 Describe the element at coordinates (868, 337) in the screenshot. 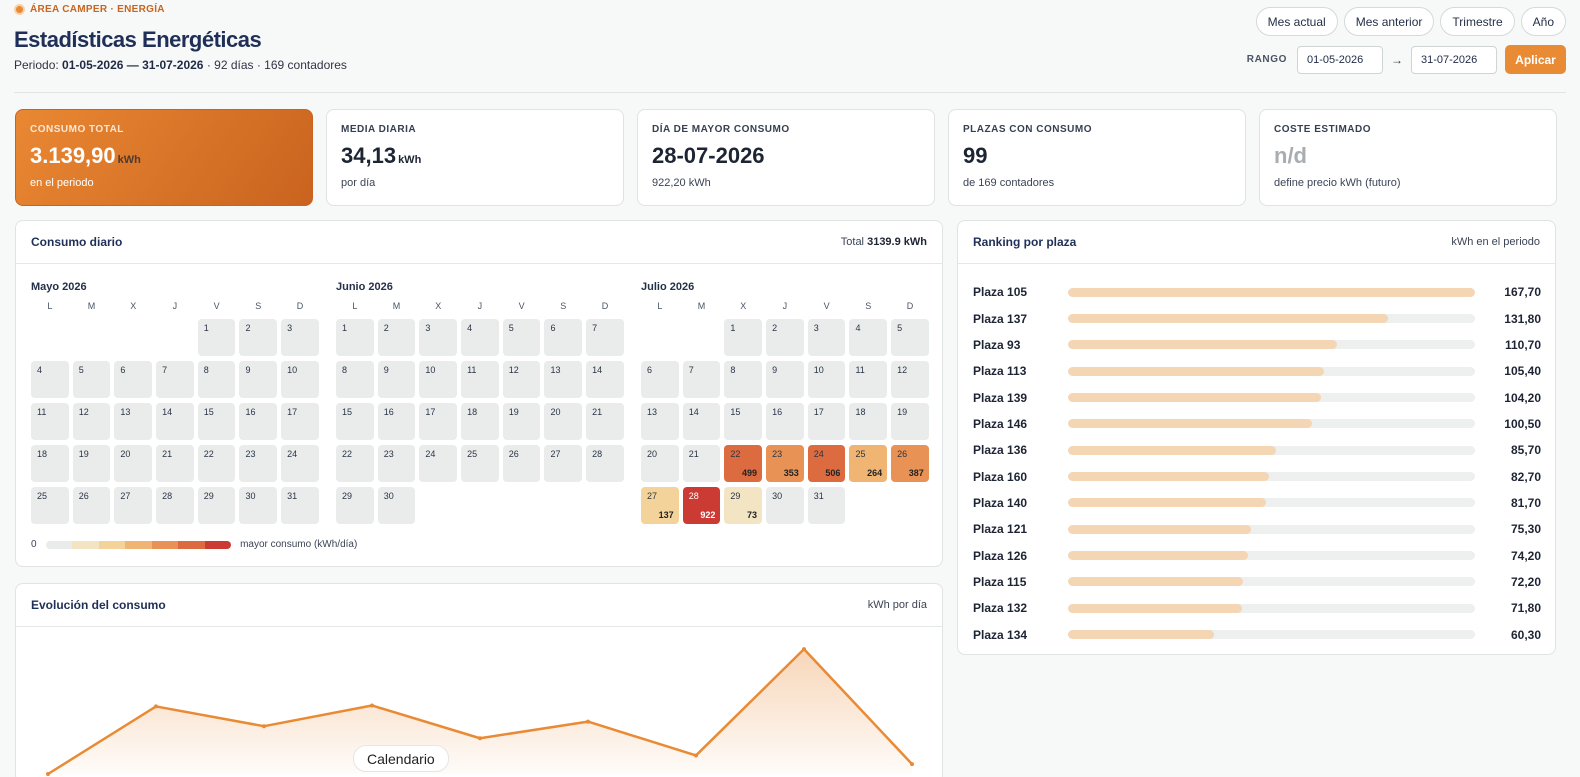

I see `calendar-day: 4` at that location.